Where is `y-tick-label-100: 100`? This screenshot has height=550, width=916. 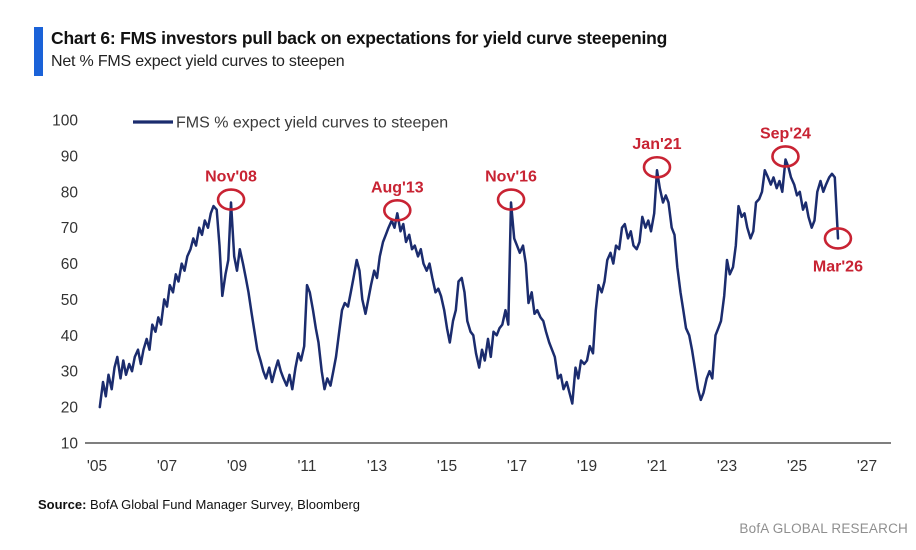 y-tick-label-100: 100 is located at coordinates (65, 121).